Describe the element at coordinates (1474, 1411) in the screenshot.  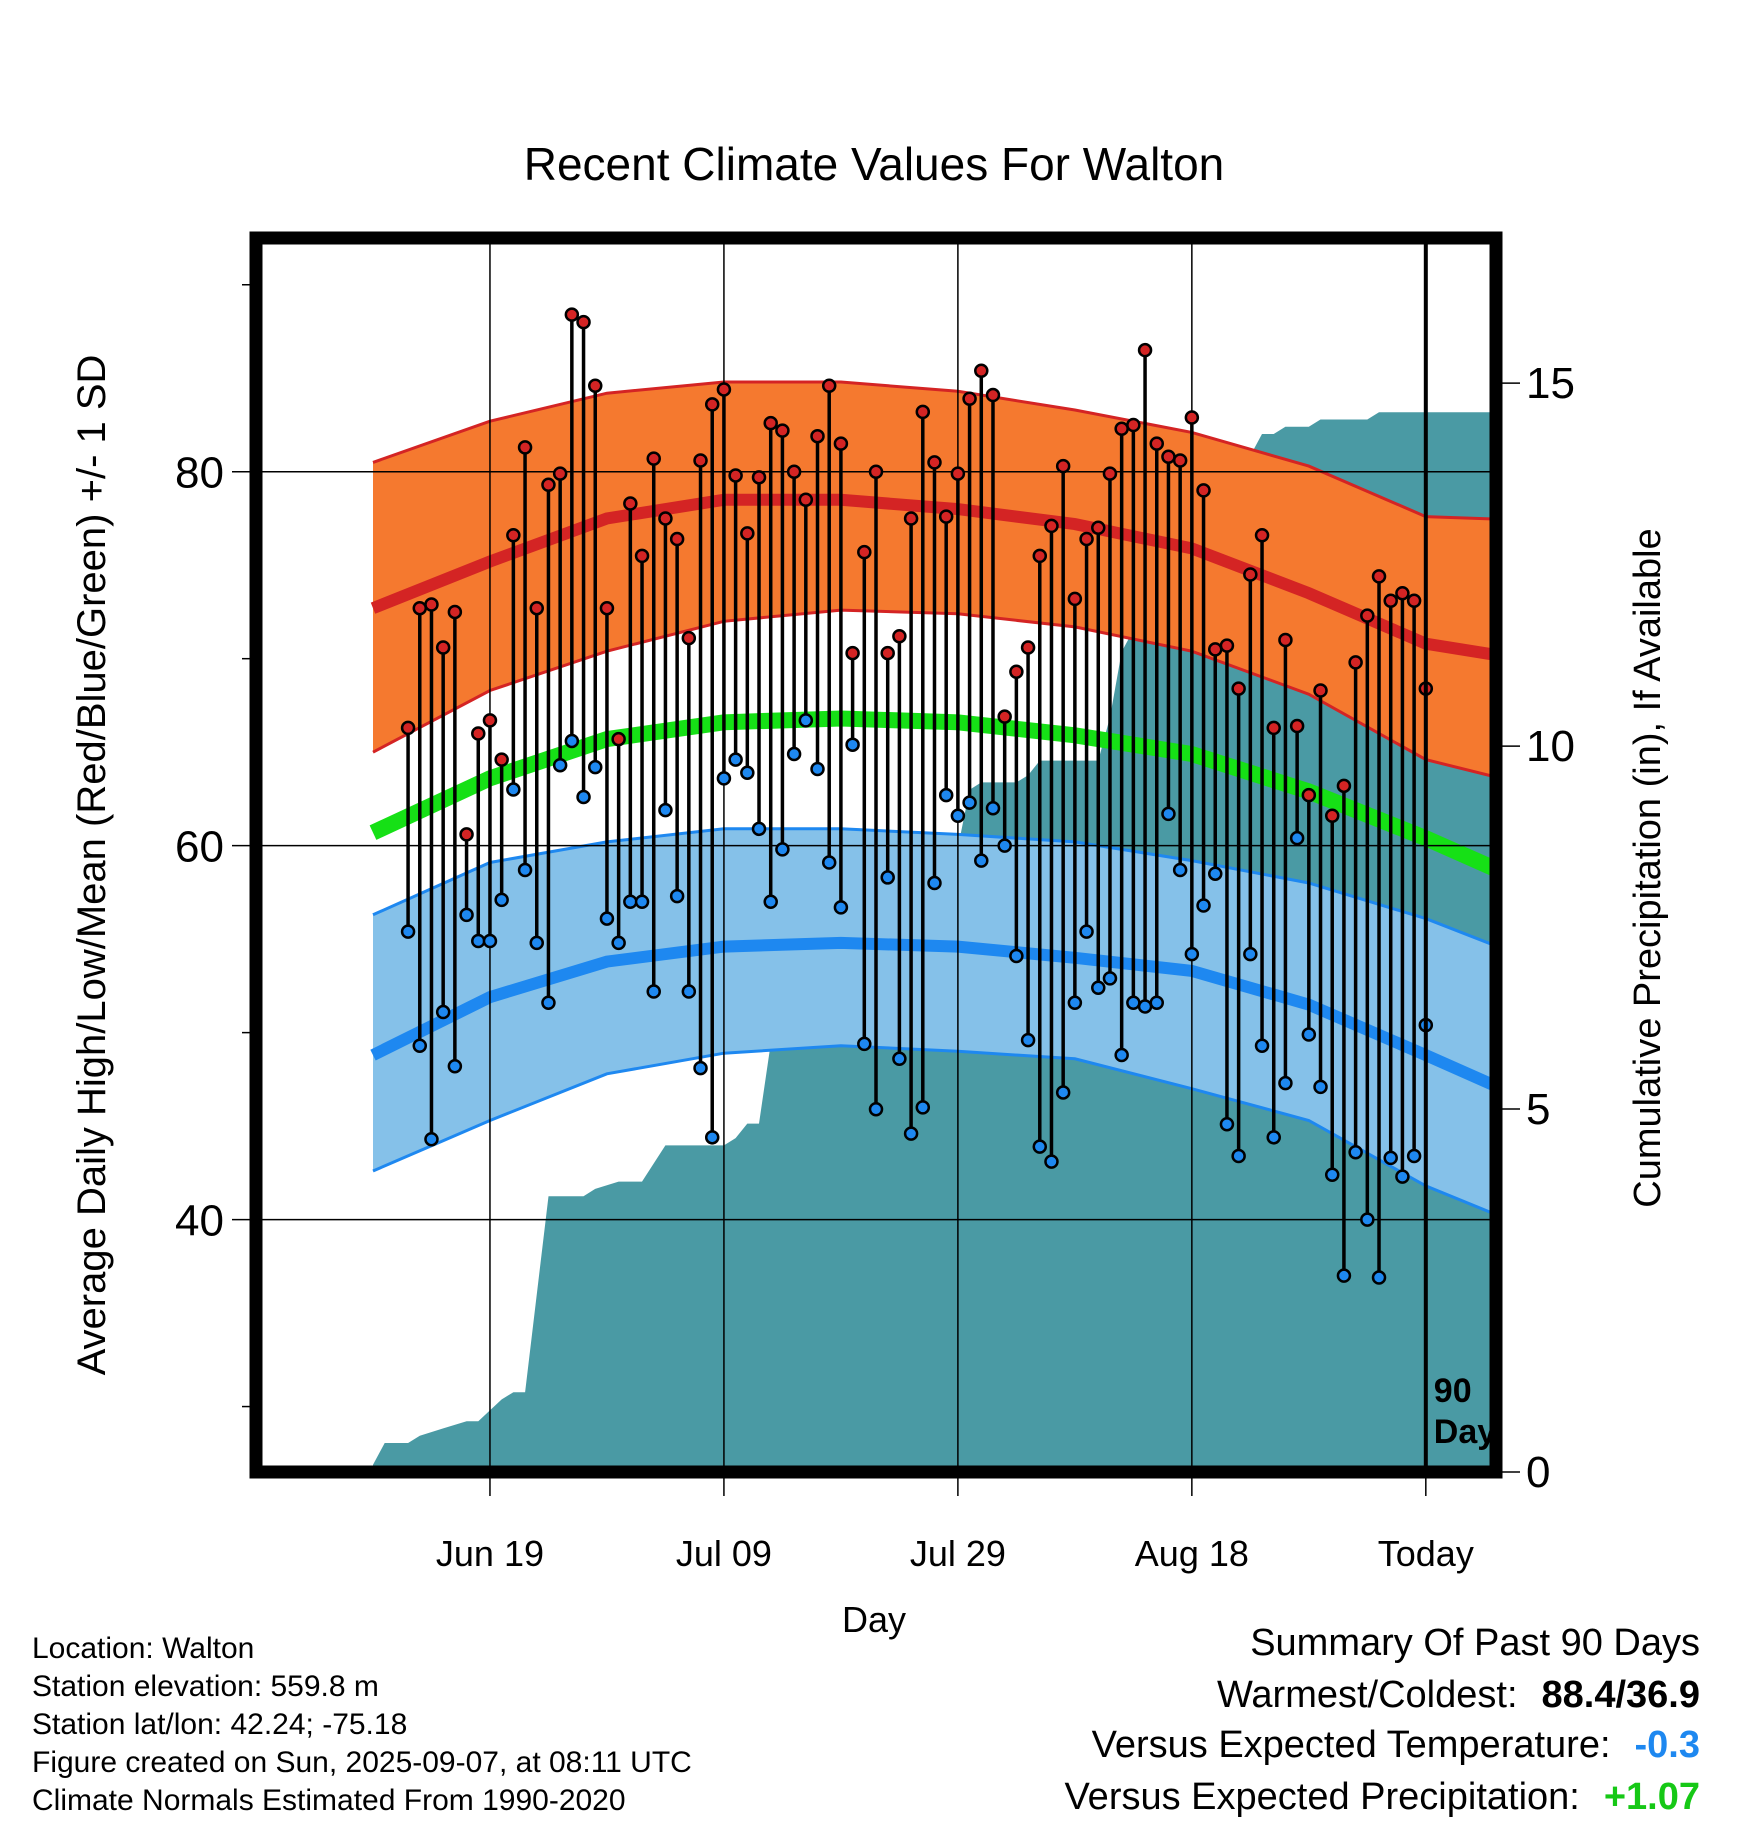
I see `marker-label: 90 Days` at that location.